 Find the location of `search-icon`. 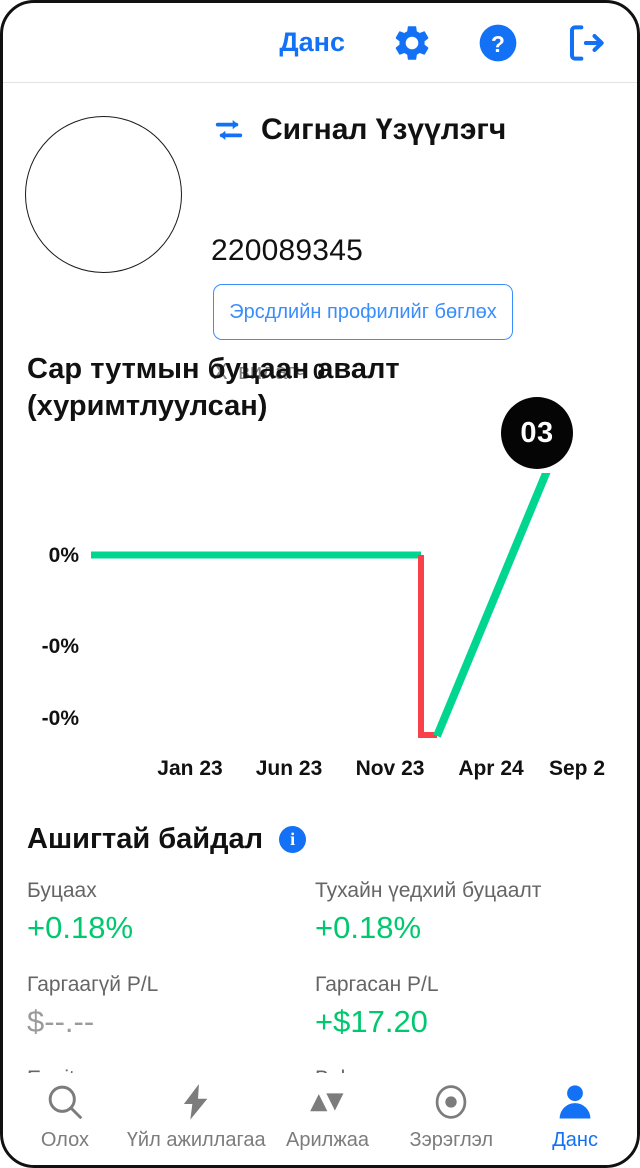

search-icon is located at coordinates (65, 1102).